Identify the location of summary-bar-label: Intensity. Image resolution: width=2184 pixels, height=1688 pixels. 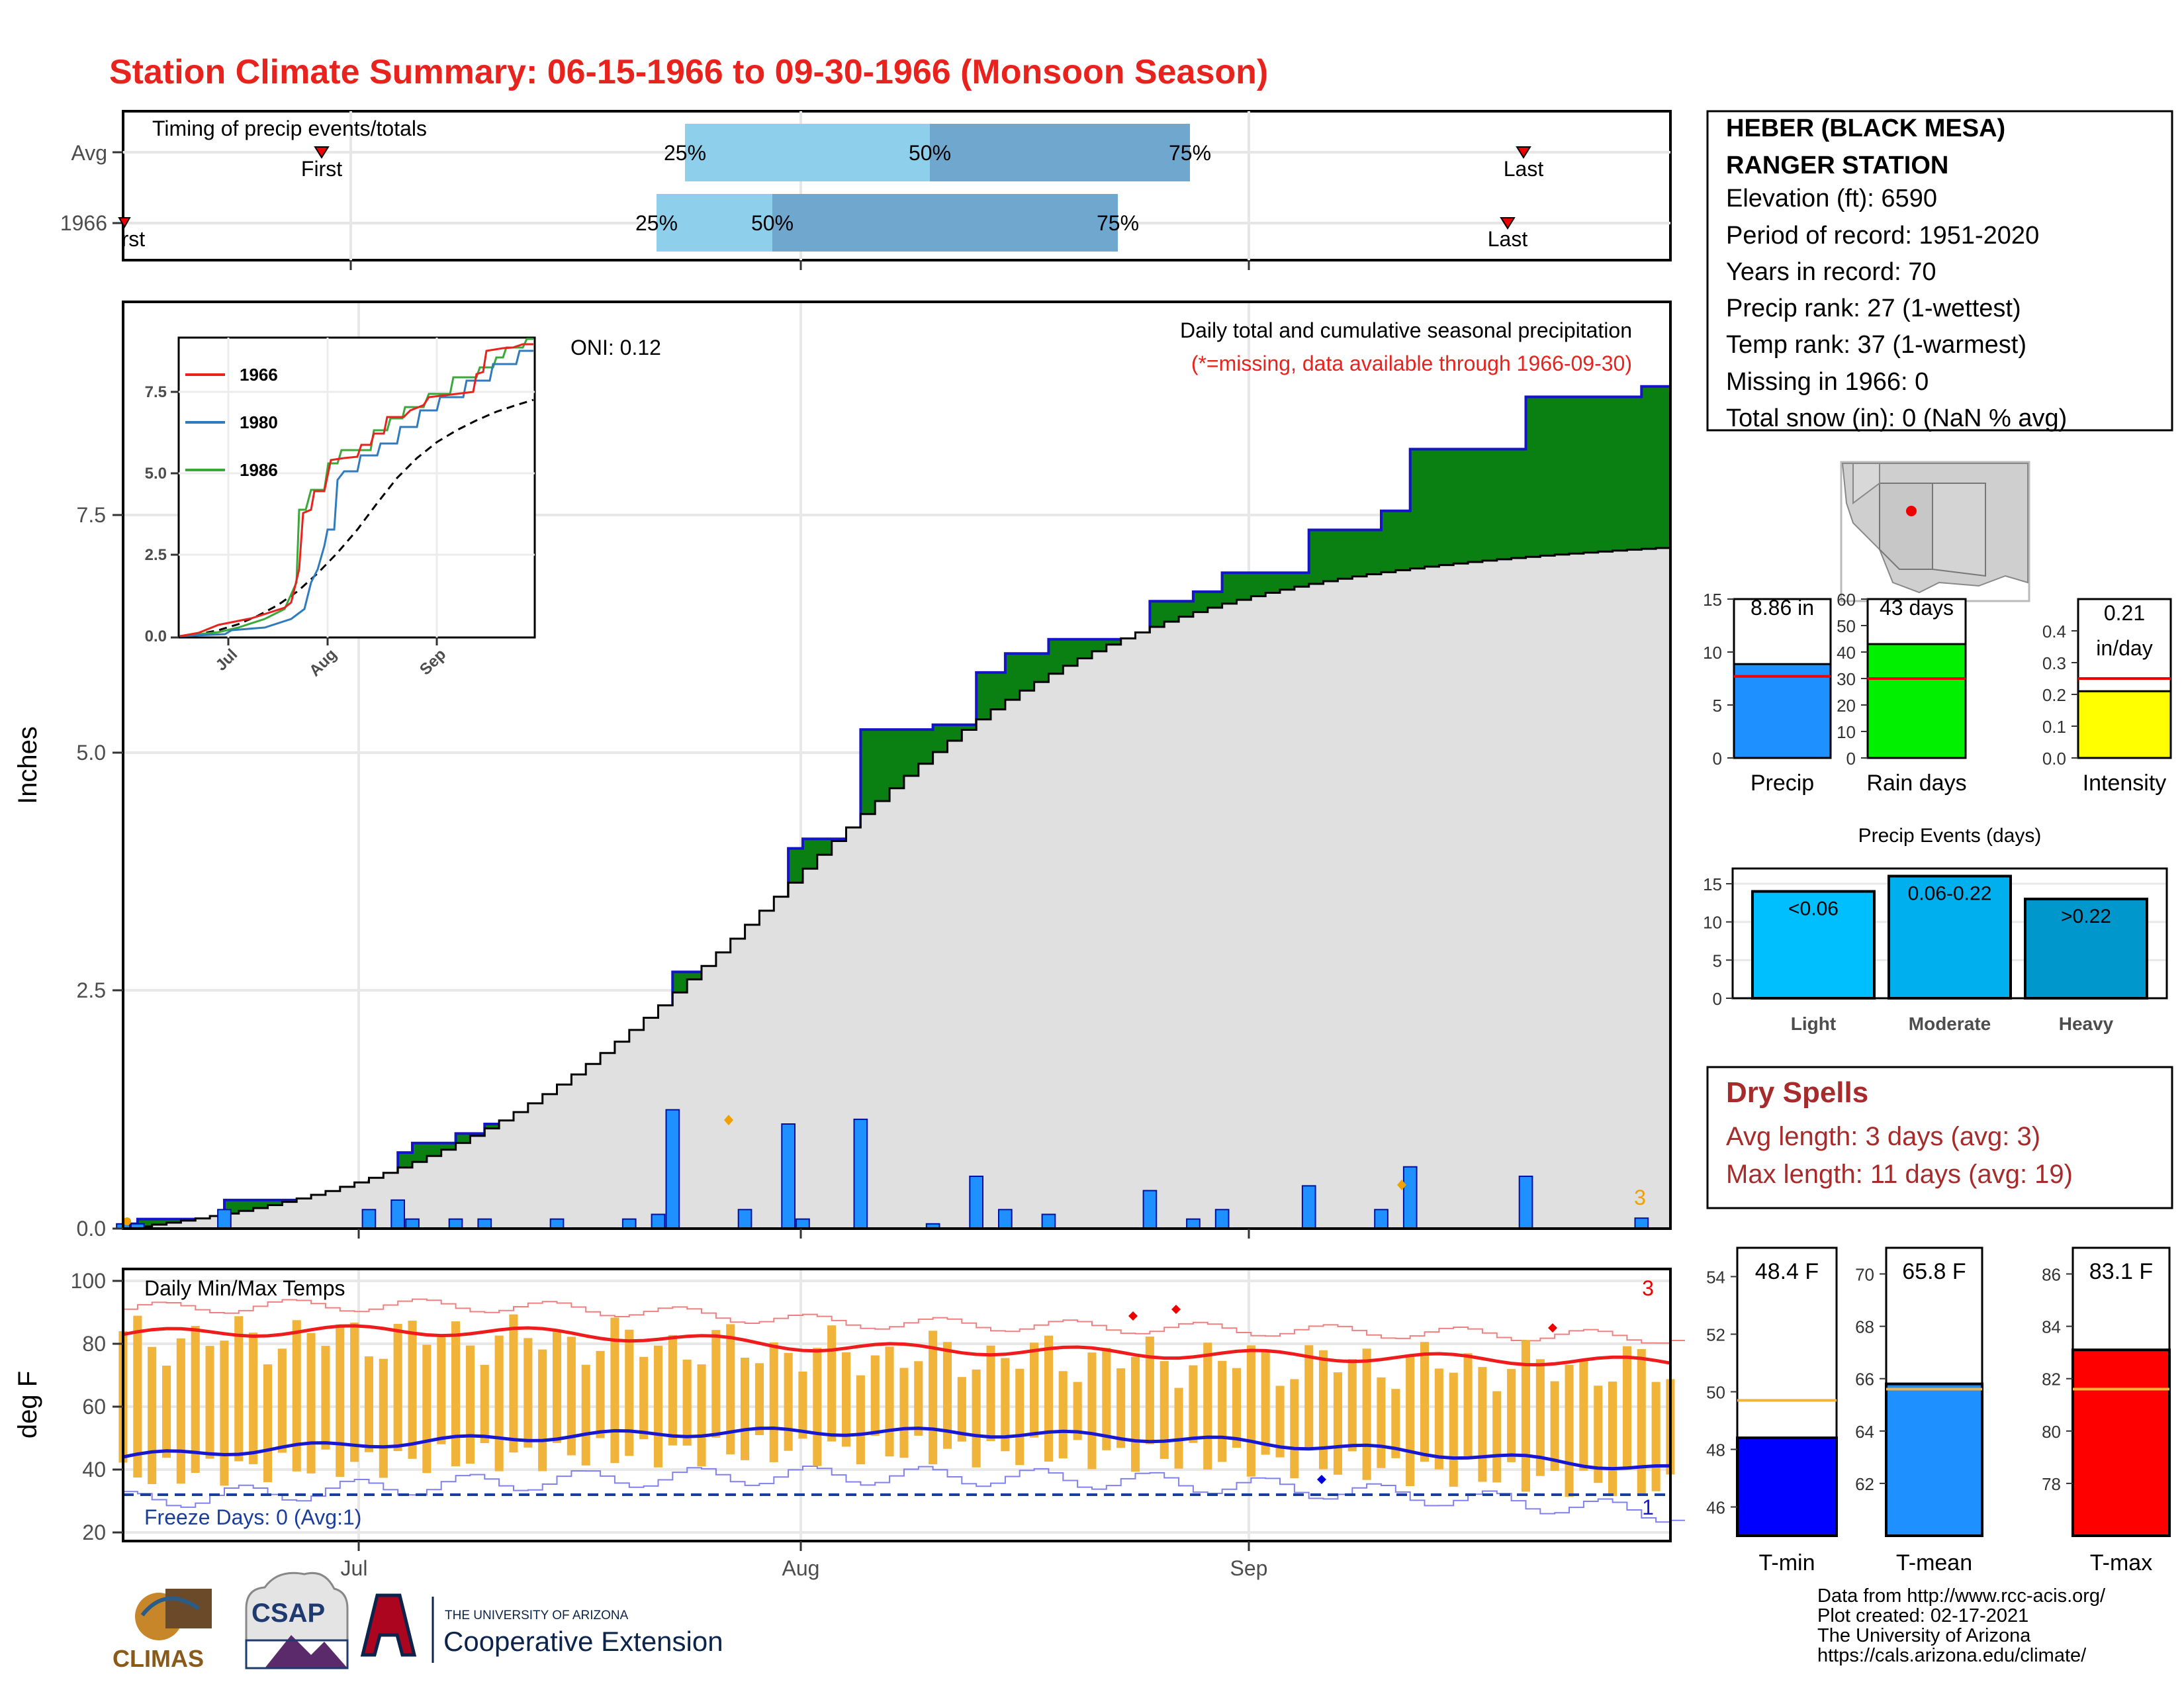
(2125, 783).